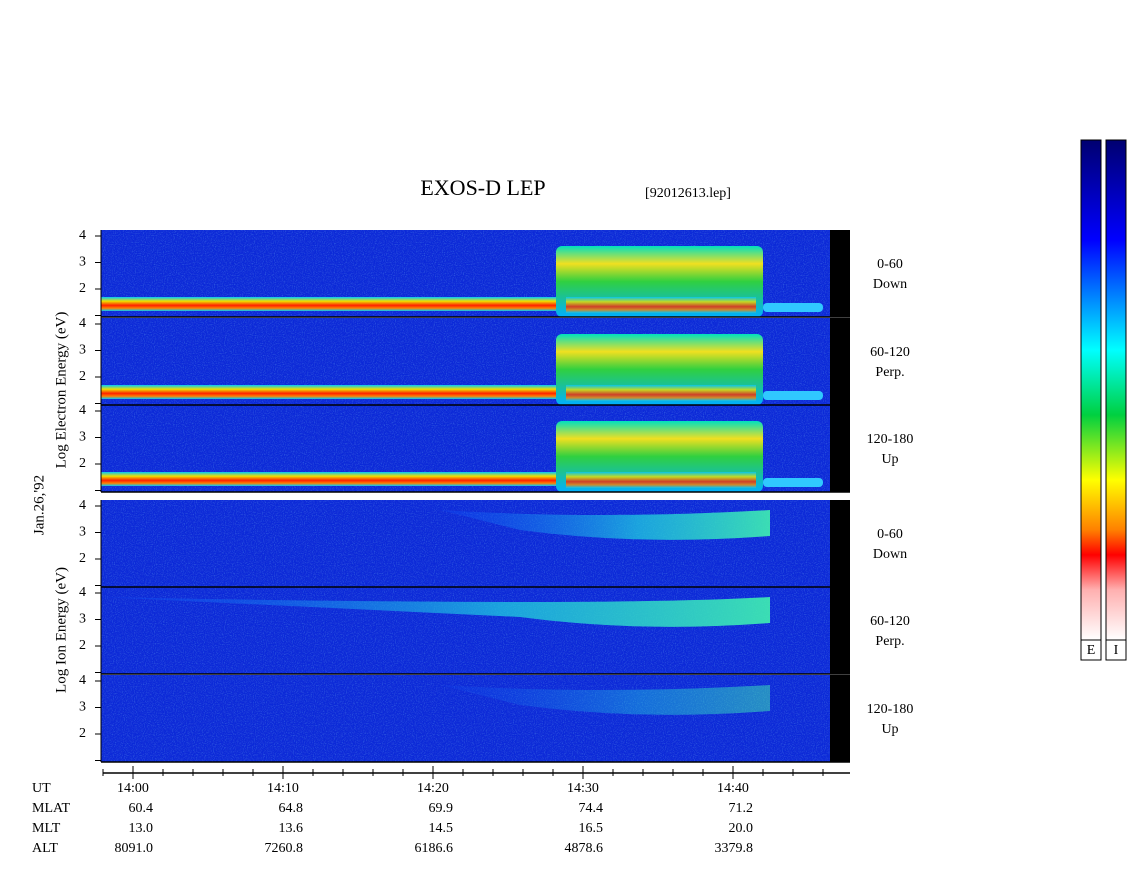 The width and height of the screenshot is (1130, 875). I want to click on color-bar-label: I, so click(1116, 650).